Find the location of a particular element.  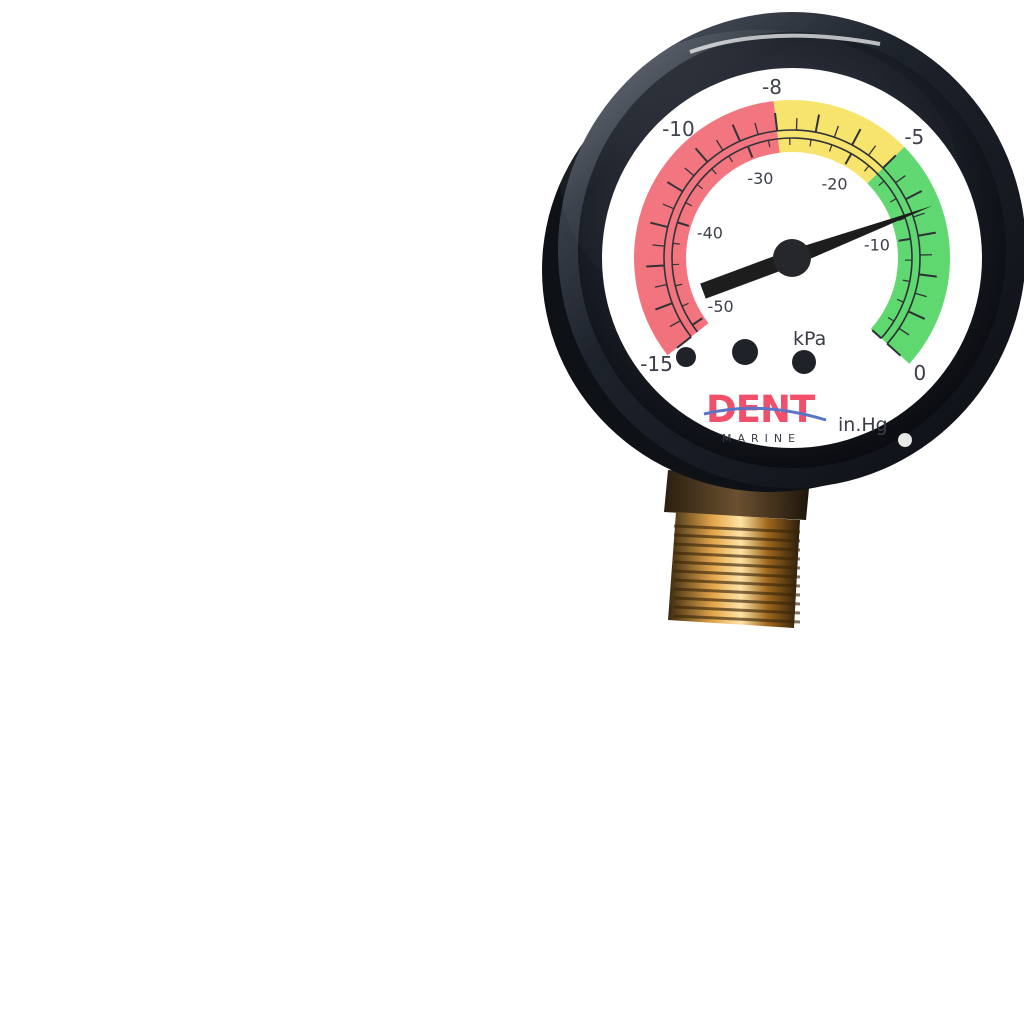

brass-fitting is located at coordinates (737, 549).